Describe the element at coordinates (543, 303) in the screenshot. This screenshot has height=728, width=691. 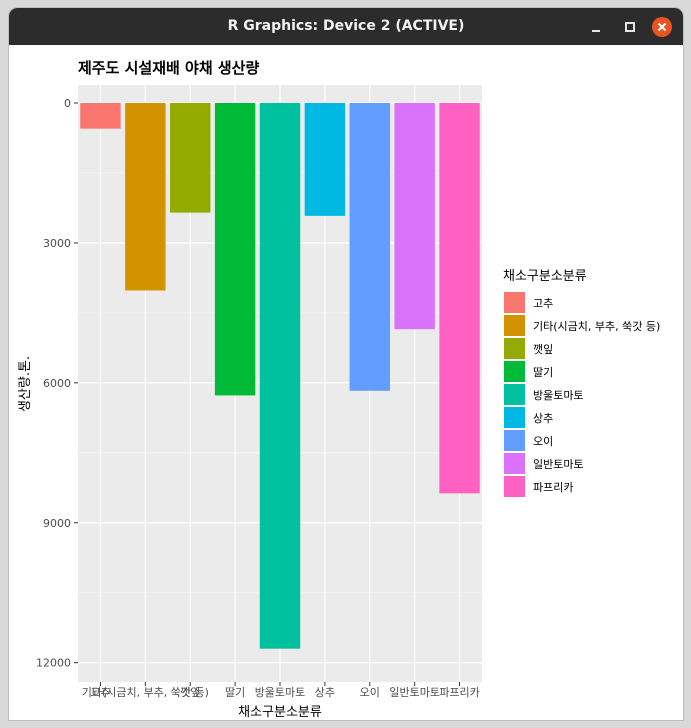
I see `legend-label-1: 고추` at that location.